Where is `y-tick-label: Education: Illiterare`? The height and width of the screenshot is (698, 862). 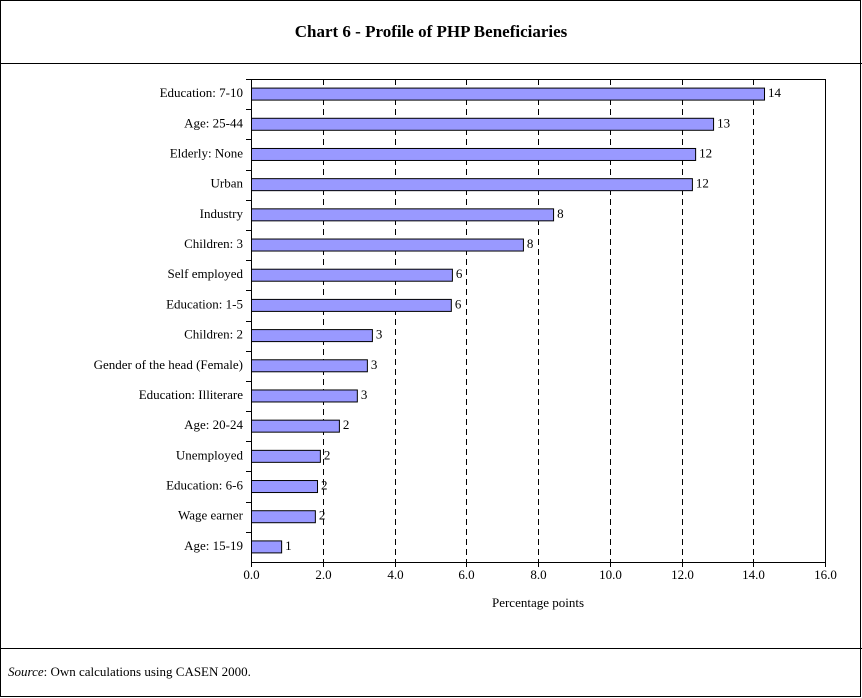 y-tick-label: Education: Illiterare is located at coordinates (191, 394).